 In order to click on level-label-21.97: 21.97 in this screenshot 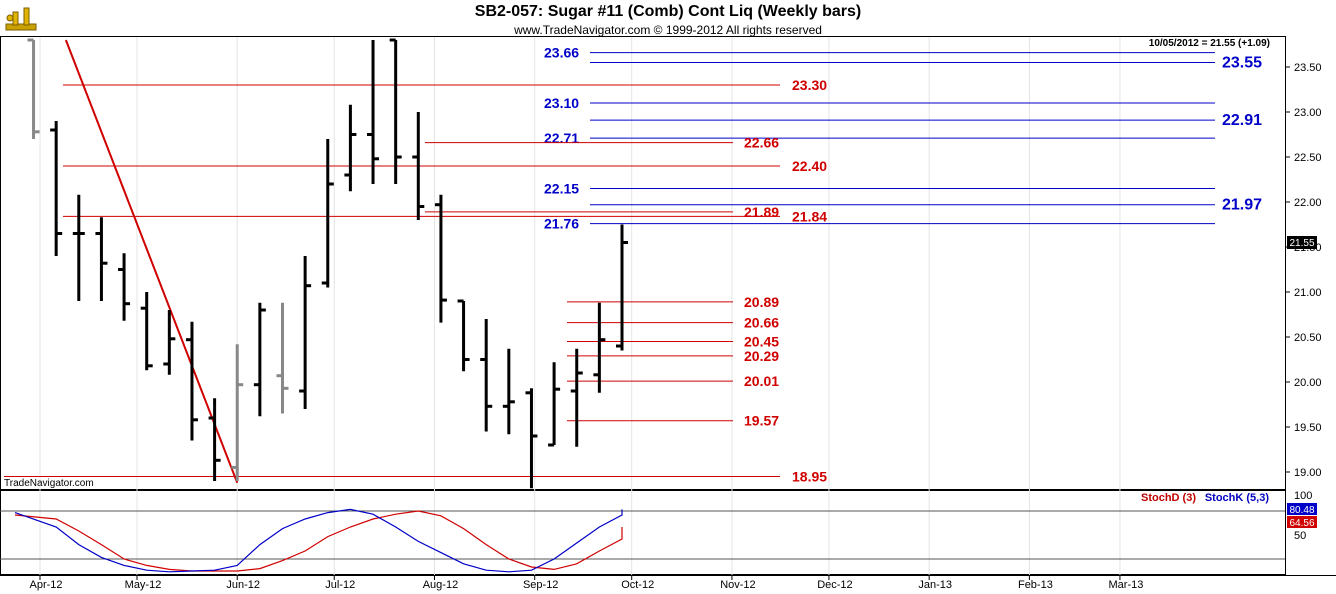, I will do `click(1242, 205)`.